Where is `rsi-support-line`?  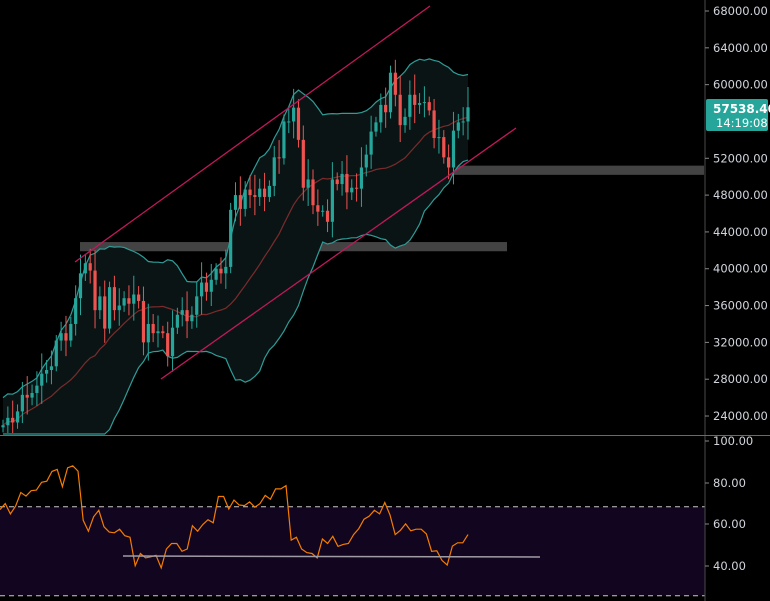
rsi-support-line is located at coordinates (331, 556).